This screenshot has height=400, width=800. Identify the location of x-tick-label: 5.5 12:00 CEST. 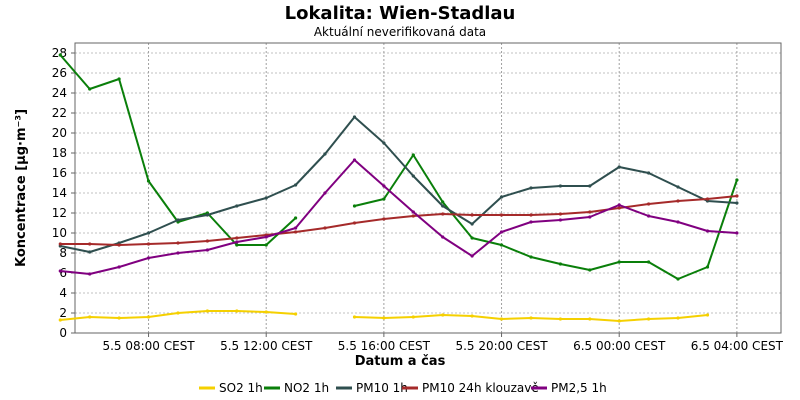
(266, 346).